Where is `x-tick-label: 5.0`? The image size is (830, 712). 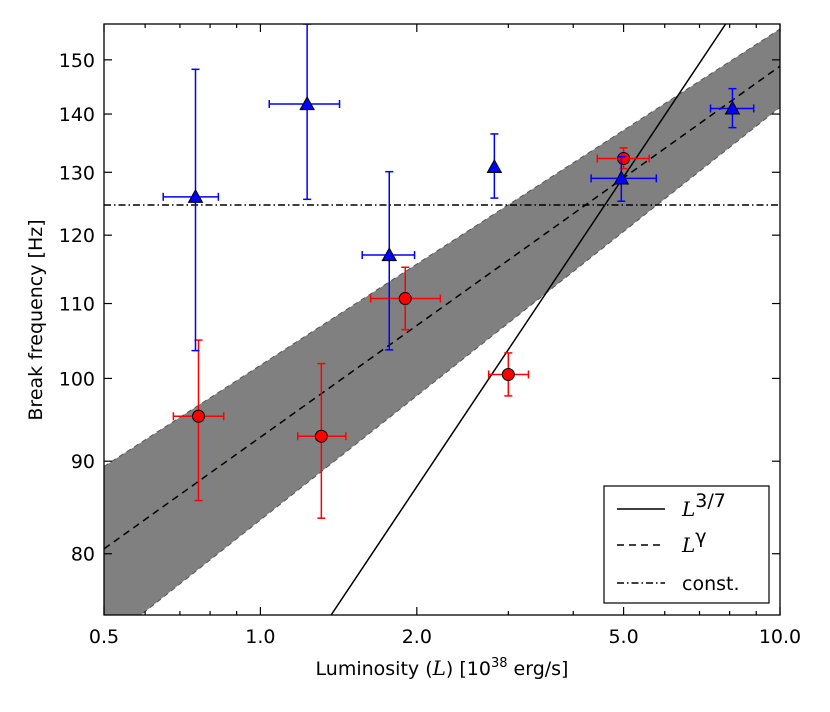 x-tick-label: 5.0 is located at coordinates (623, 637).